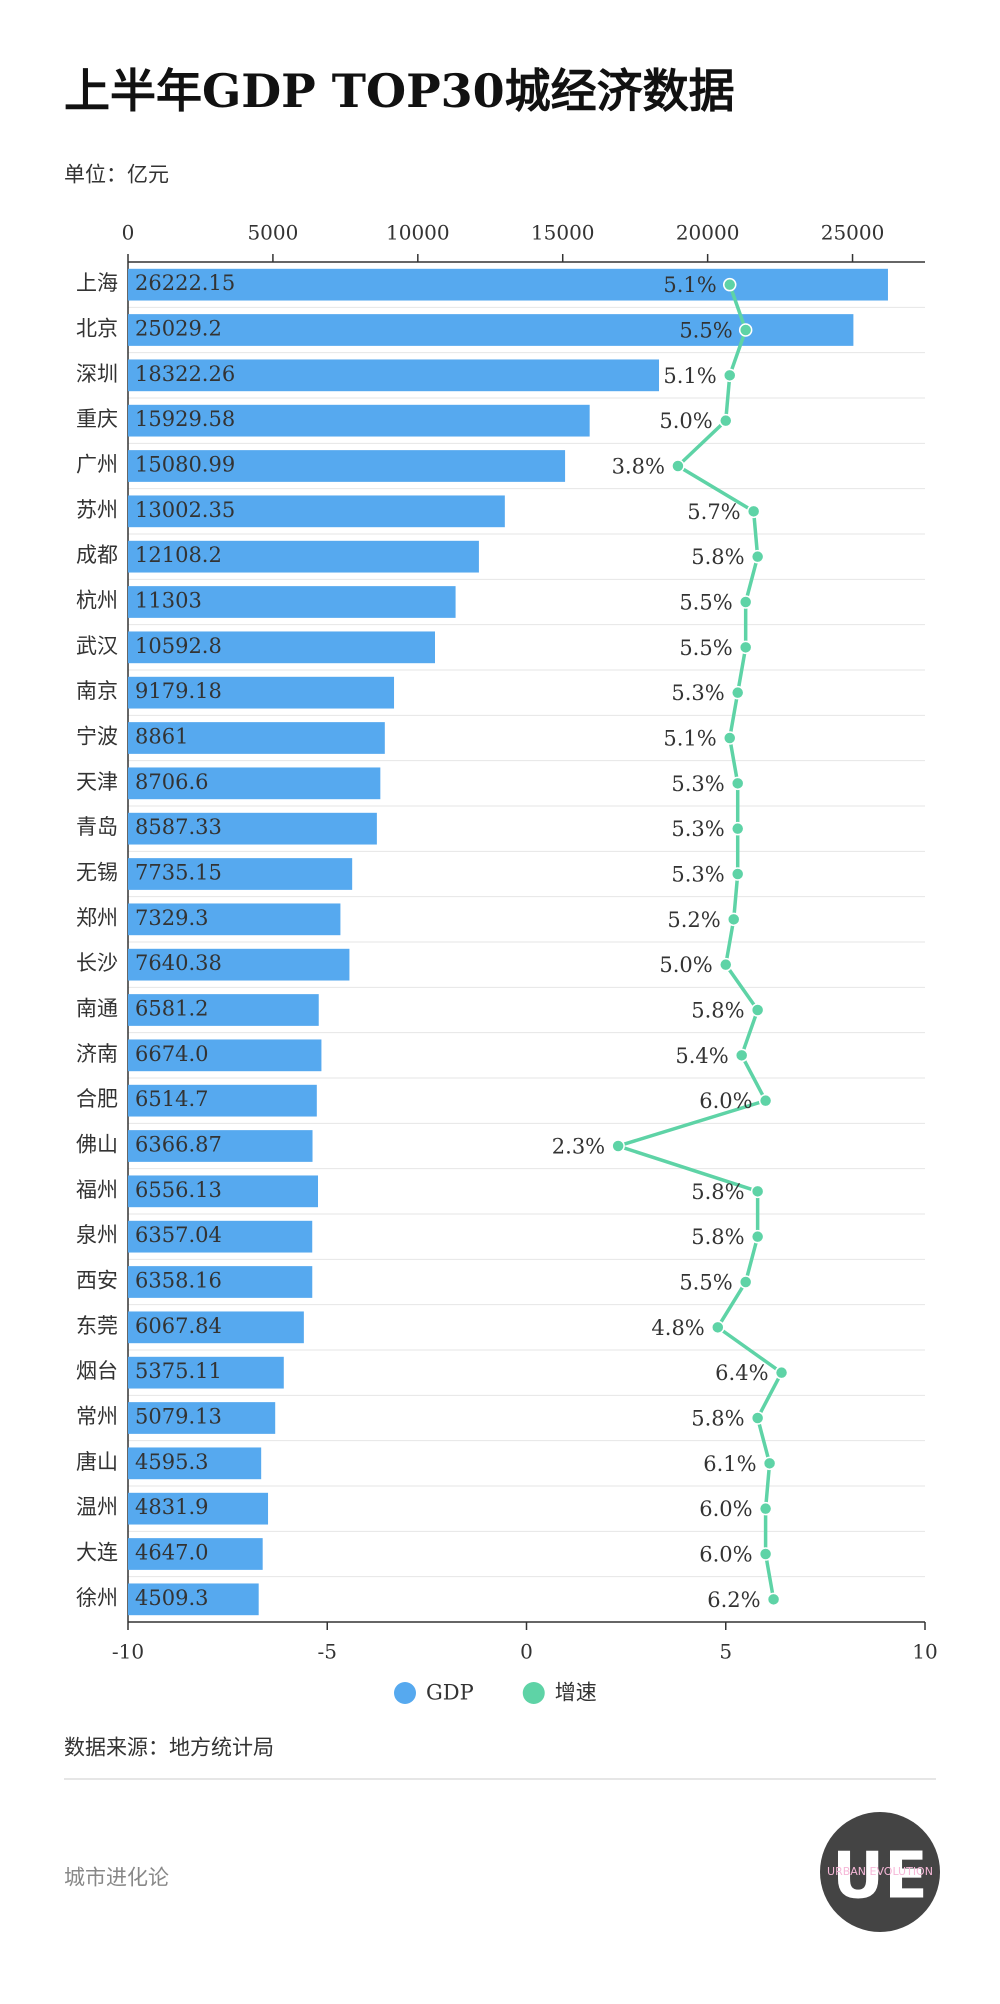  Describe the element at coordinates (178, 1190) in the screenshot. I see `bar-value-label: 6556.13` at that location.